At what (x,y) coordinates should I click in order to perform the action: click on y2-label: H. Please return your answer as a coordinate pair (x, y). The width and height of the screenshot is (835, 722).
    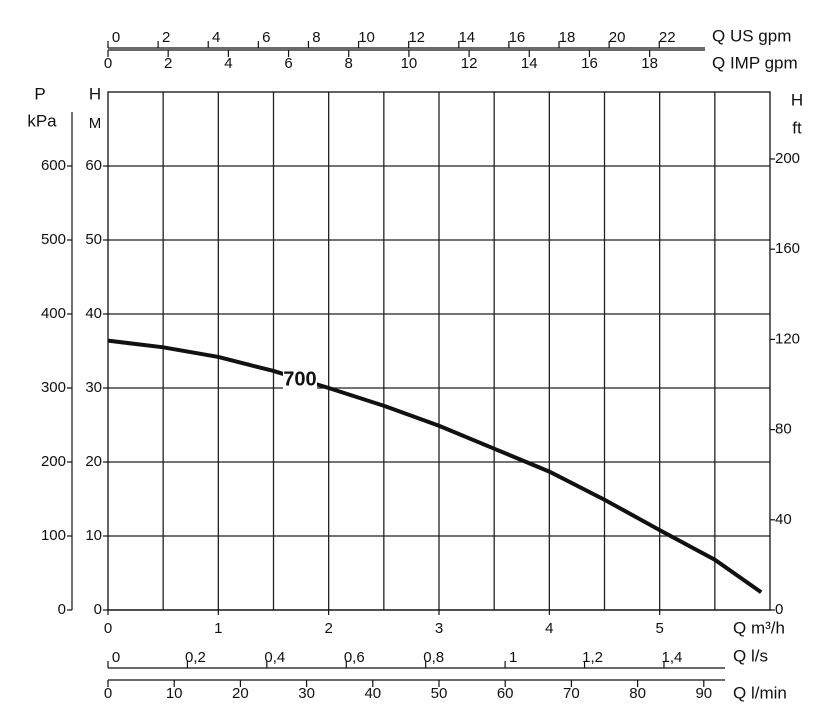
    Looking at the image, I should click on (797, 99).